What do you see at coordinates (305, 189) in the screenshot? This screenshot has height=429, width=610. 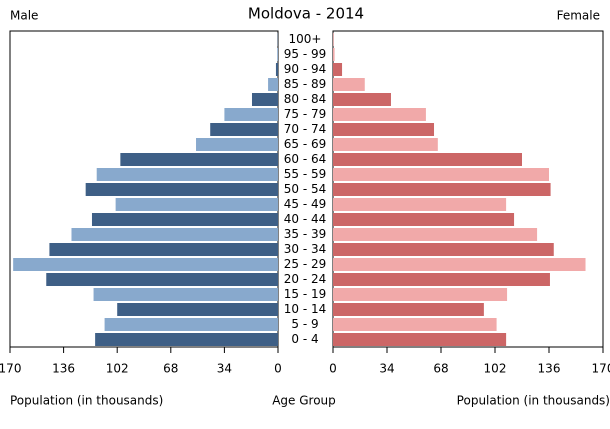 I see `category-label: 50 - 54` at bounding box center [305, 189].